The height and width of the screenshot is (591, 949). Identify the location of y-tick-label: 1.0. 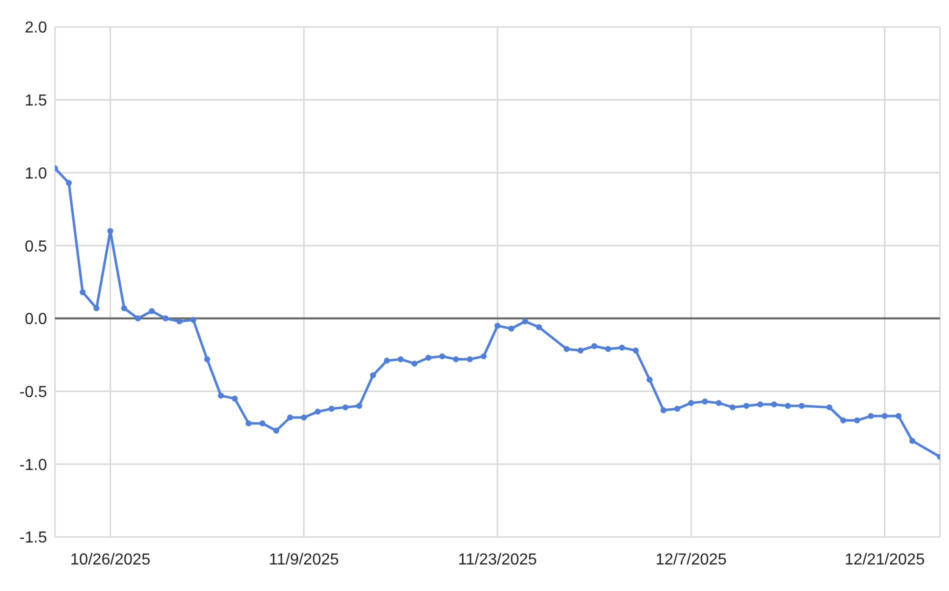
(36, 173).